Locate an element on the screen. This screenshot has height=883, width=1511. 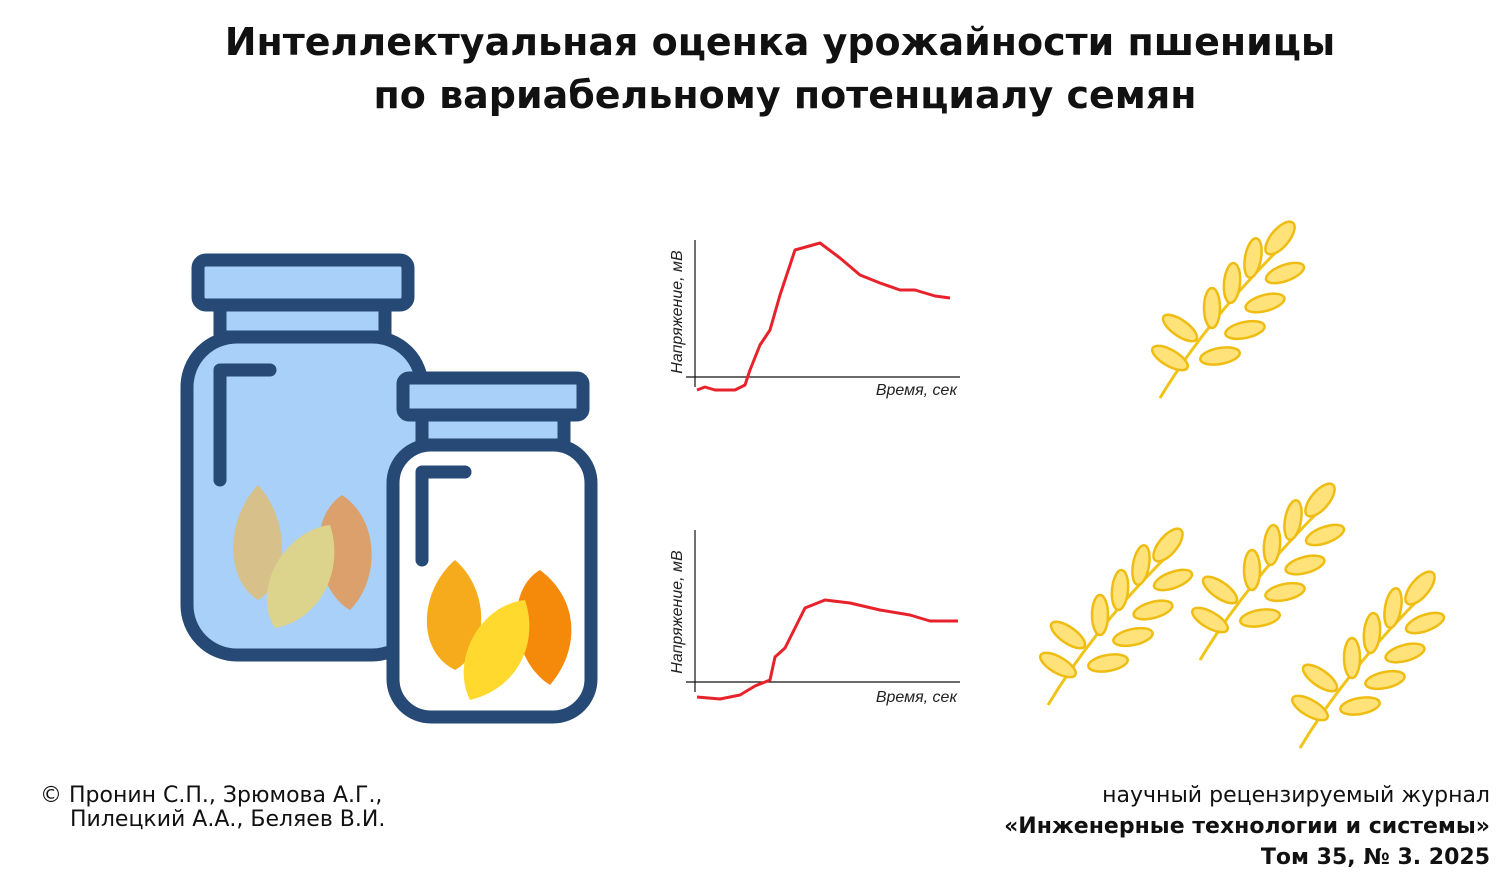
journal: Том 35, № 3. 2025 is located at coordinates (1375, 857).